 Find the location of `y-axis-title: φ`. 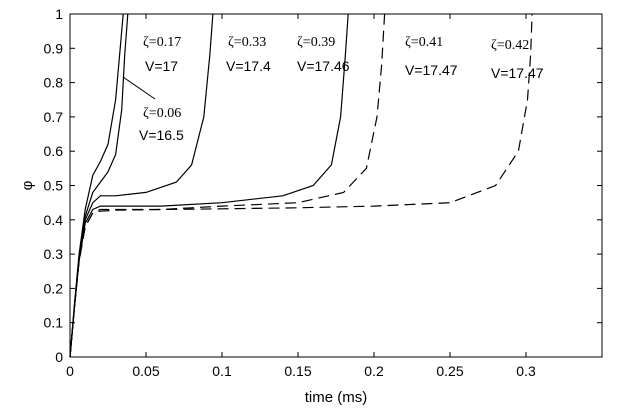

y-axis-title: φ is located at coordinates (27, 185).